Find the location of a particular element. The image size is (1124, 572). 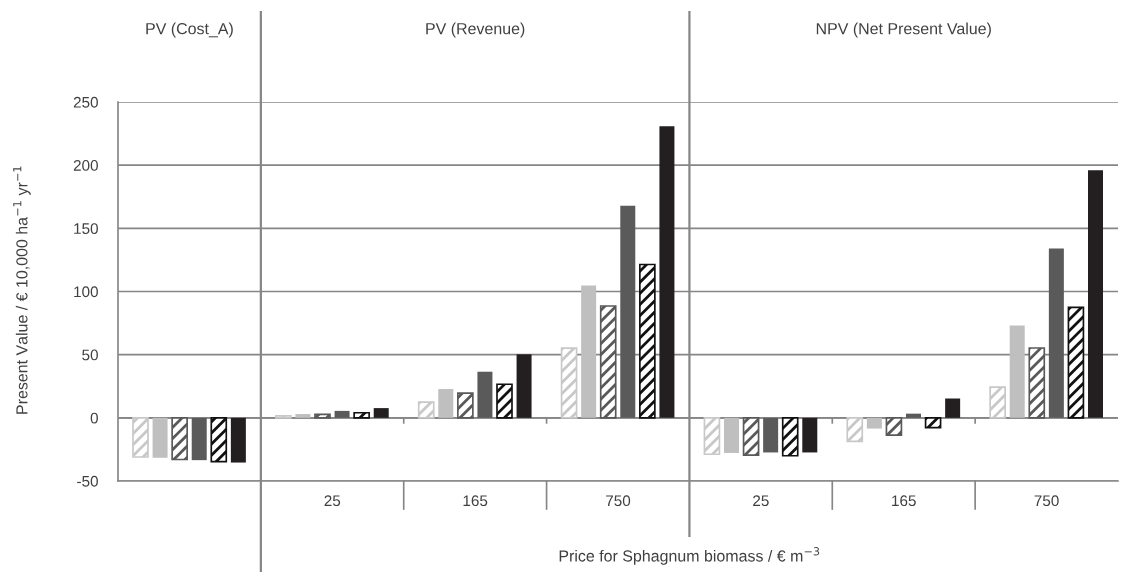

x-axis-title: Price for Sphagnum biomass / € m$^{−3}$ is located at coordinates (689, 556).